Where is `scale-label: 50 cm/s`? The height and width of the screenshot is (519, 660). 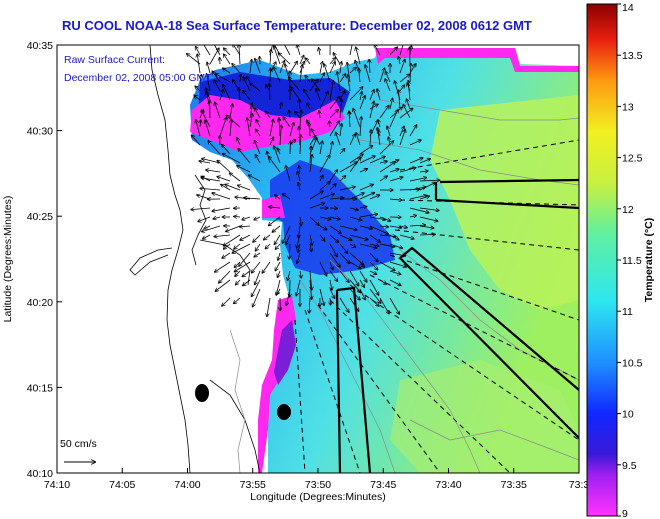 scale-label: 50 cm/s is located at coordinates (78, 444).